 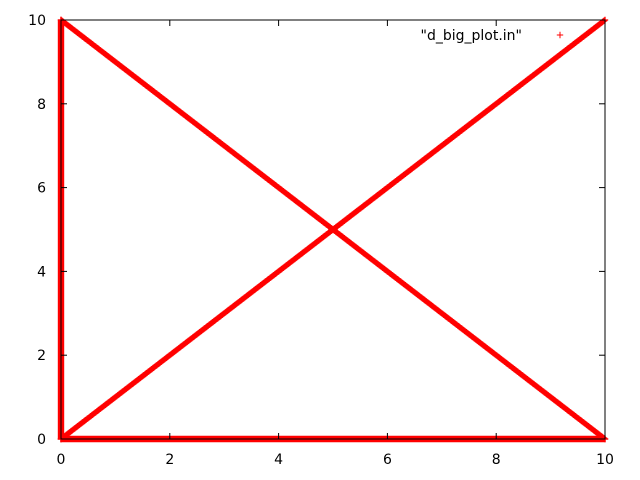 I want to click on x-tick-label: 6, so click(x=387, y=460).